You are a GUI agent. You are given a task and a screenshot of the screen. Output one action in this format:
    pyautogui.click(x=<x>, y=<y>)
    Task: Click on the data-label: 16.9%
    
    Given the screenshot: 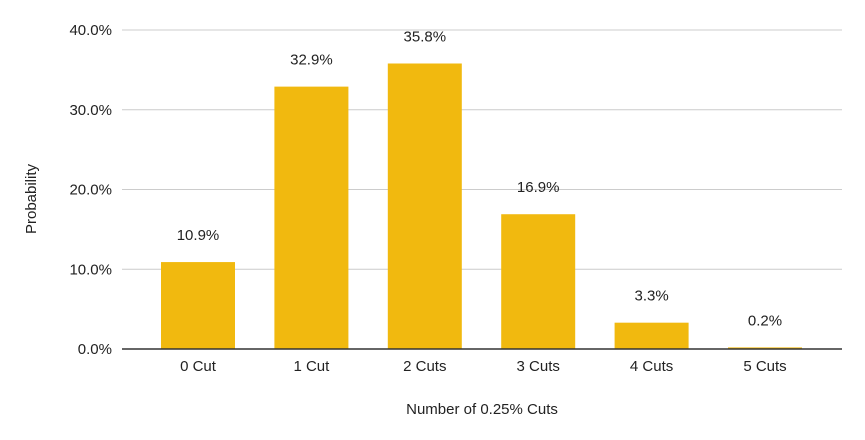 What is the action you would take?
    pyautogui.click(x=538, y=187)
    